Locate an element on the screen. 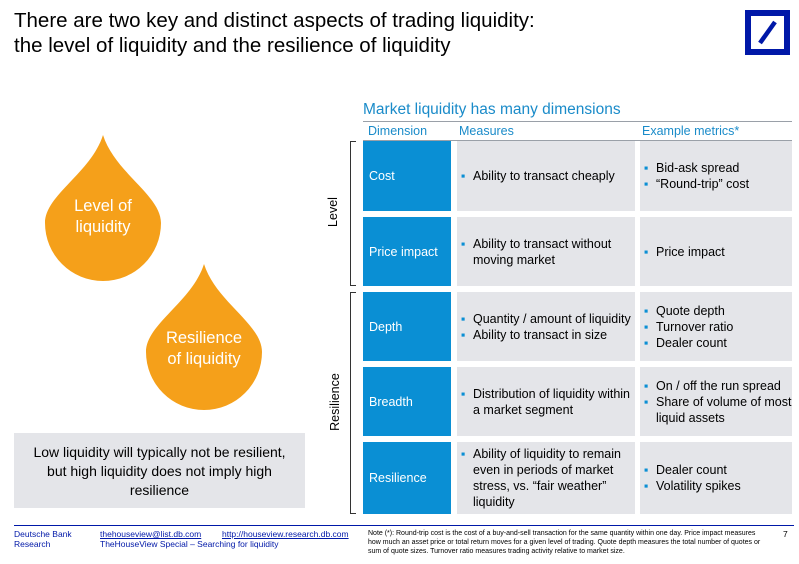  list-item: ▪ “Round-trip” cost is located at coordinates (697, 184).